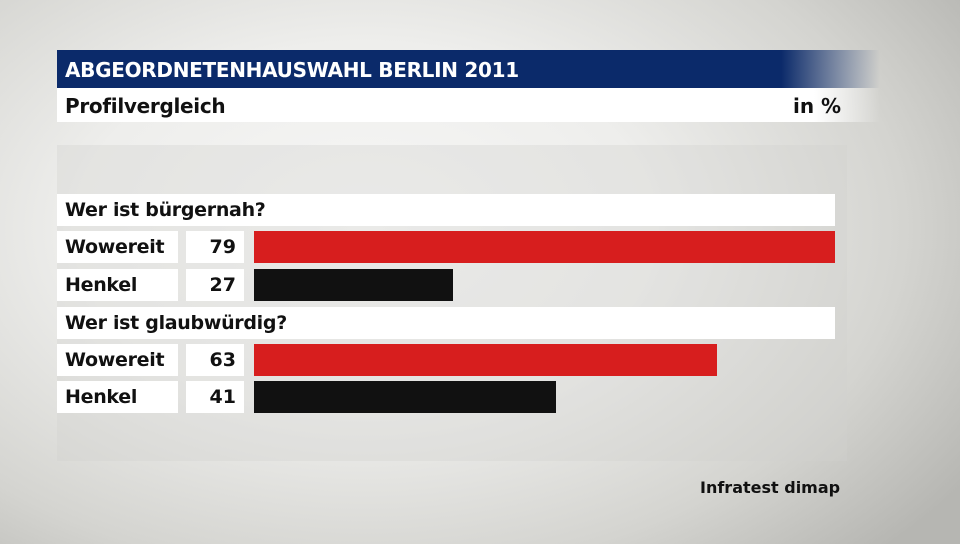 The image size is (960, 544). I want to click on bar-henkel-glaubwuerdig, so click(405, 397).